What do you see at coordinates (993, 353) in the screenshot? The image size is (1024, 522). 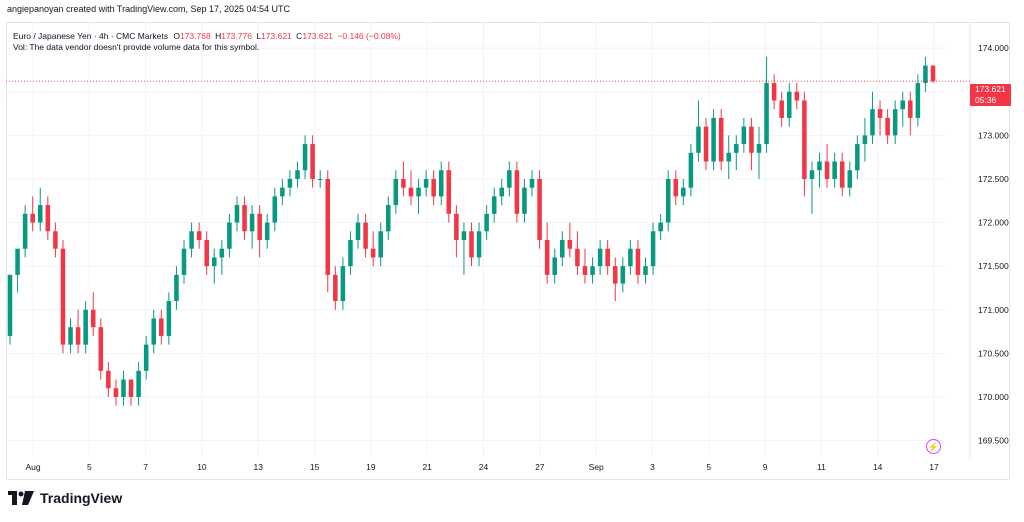 I see `y-tick-label: 170.500` at bounding box center [993, 353].